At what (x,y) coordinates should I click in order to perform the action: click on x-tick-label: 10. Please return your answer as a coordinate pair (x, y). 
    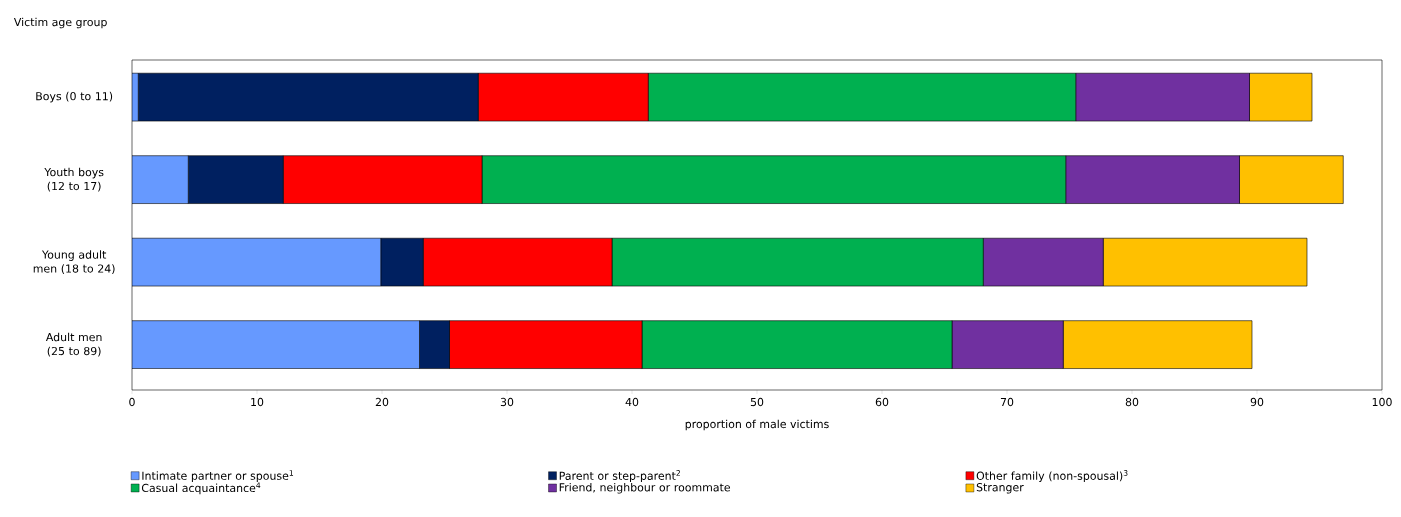
    Looking at the image, I should click on (257, 402).